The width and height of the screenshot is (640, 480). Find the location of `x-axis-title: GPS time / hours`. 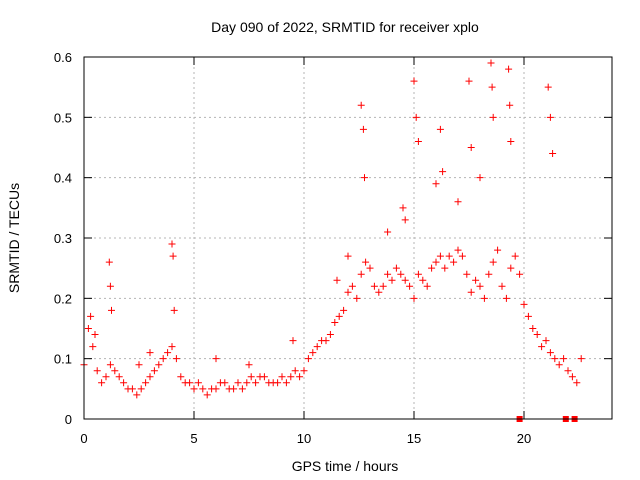

x-axis-title: GPS time / hours is located at coordinates (345, 466).